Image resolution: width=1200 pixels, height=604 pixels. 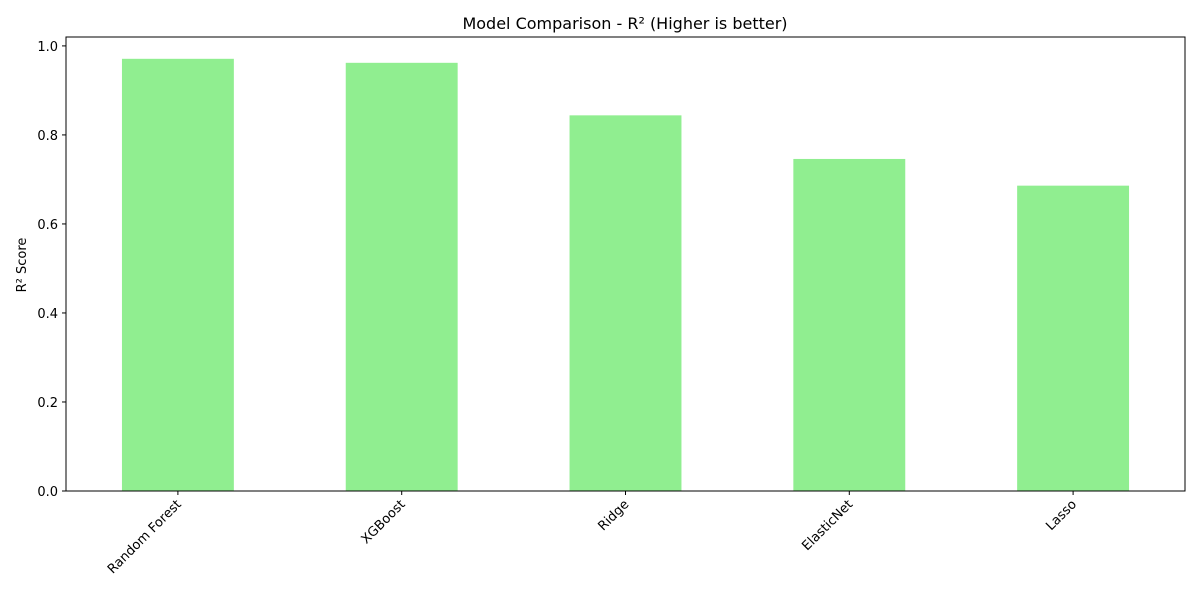 What do you see at coordinates (51, 270) in the screenshot?
I see `y-axis-ticks: 0.0 0.2 0.4 0.6 0.8 1.0` at bounding box center [51, 270].